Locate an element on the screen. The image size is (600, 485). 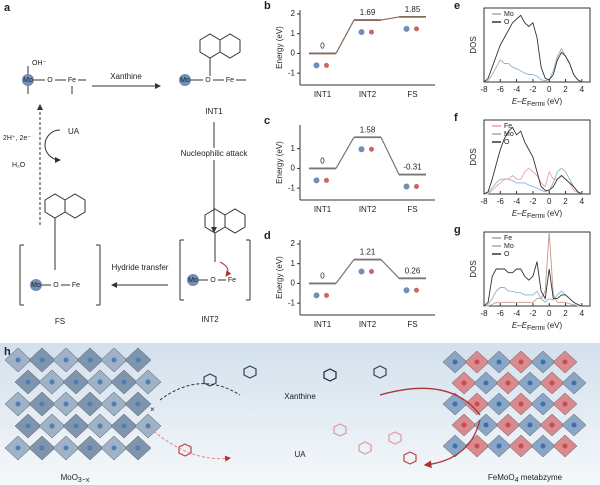
panel-label: h is located at coordinates (7, 352).